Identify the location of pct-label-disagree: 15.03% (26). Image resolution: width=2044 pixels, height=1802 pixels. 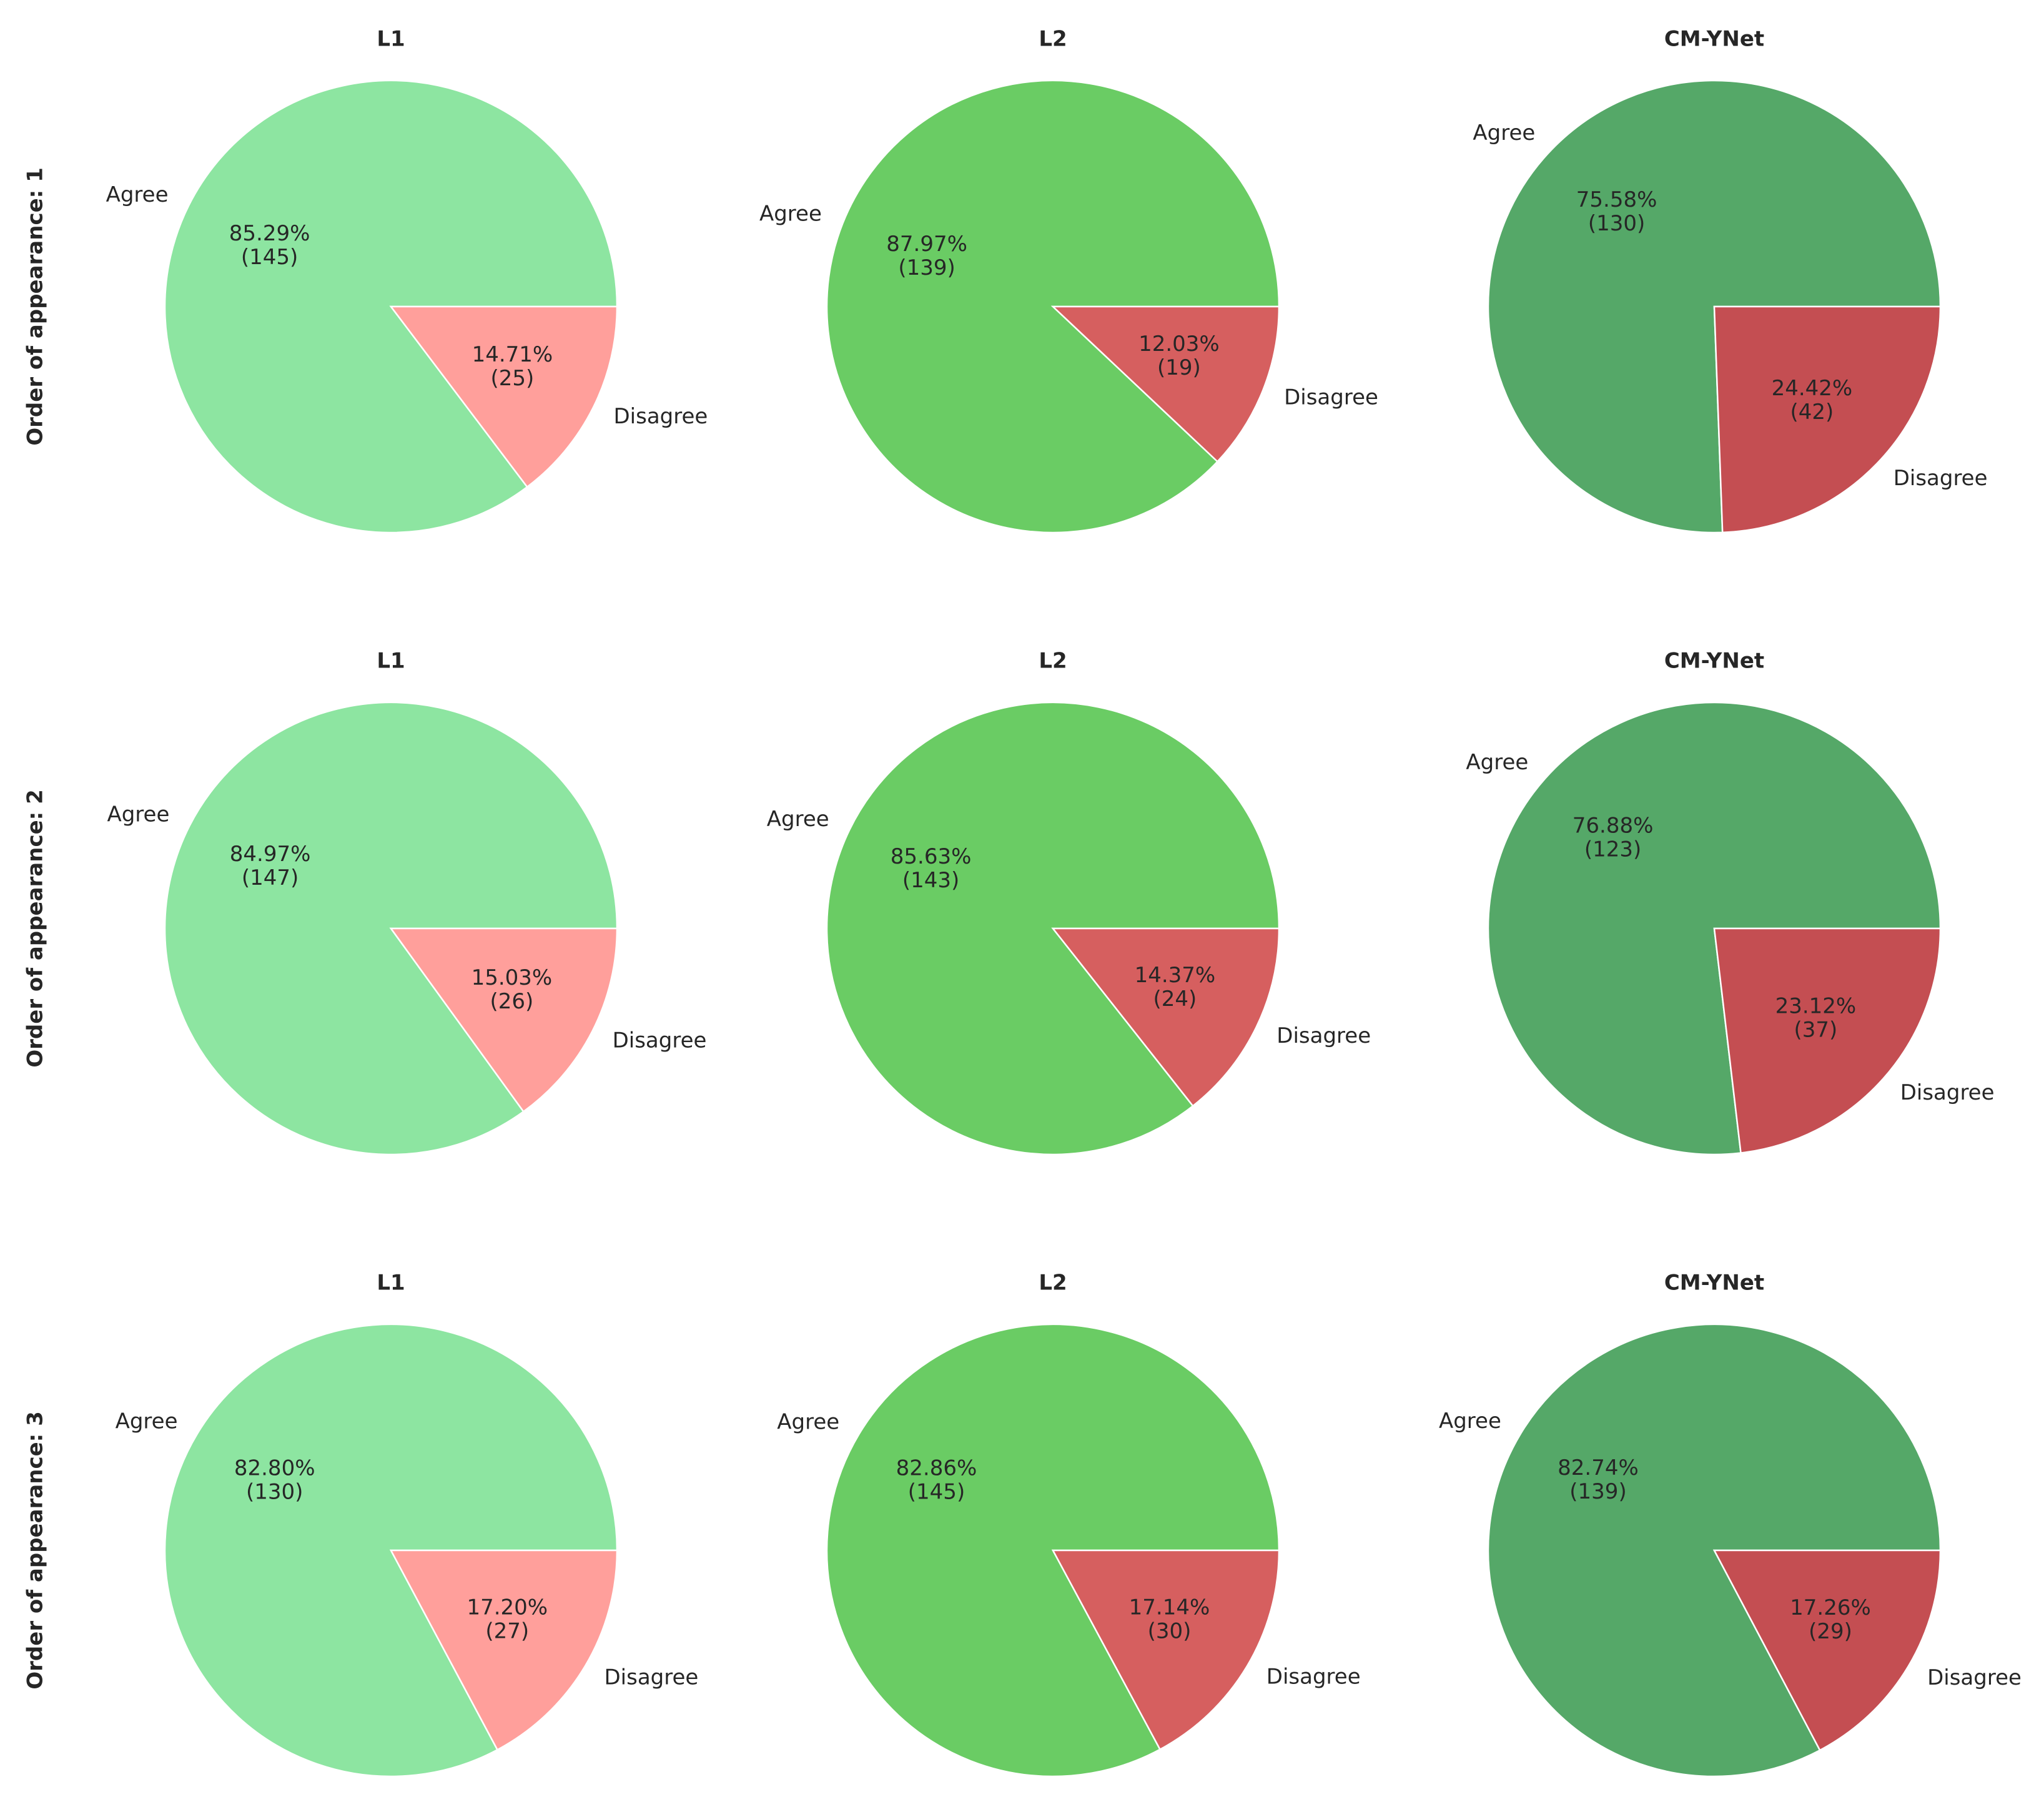
(512, 989).